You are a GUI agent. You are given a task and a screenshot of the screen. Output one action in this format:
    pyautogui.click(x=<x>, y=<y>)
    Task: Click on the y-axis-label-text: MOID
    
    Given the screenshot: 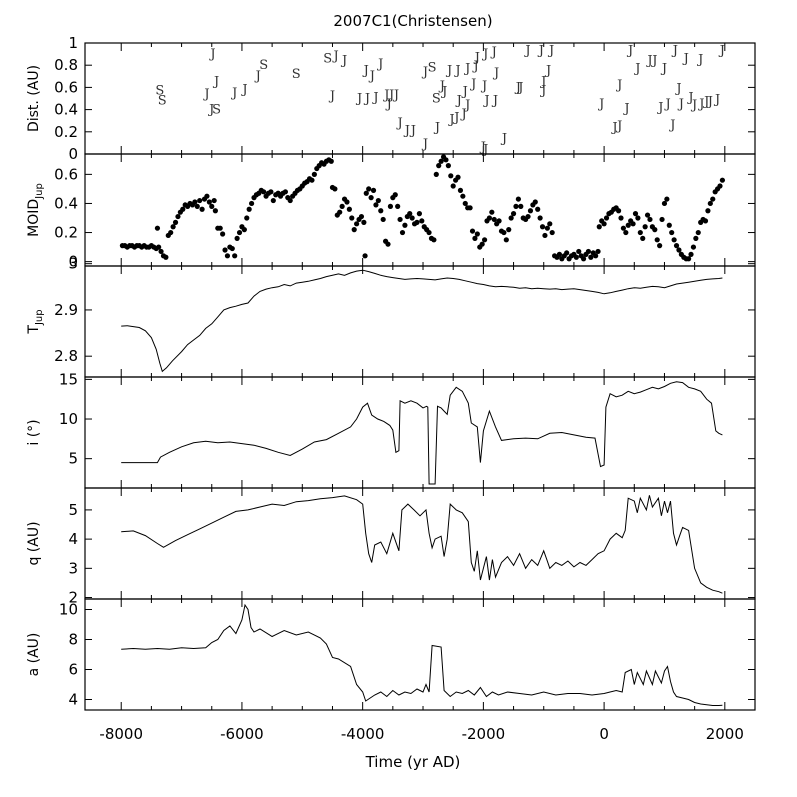 What is the action you would take?
    pyautogui.click(x=34, y=218)
    